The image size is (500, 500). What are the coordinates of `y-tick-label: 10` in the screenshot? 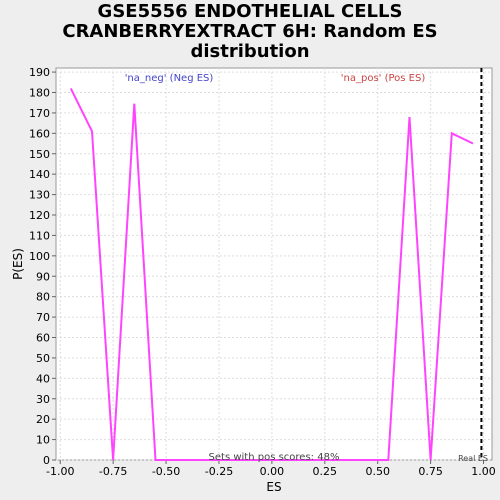 It's located at (43, 440).